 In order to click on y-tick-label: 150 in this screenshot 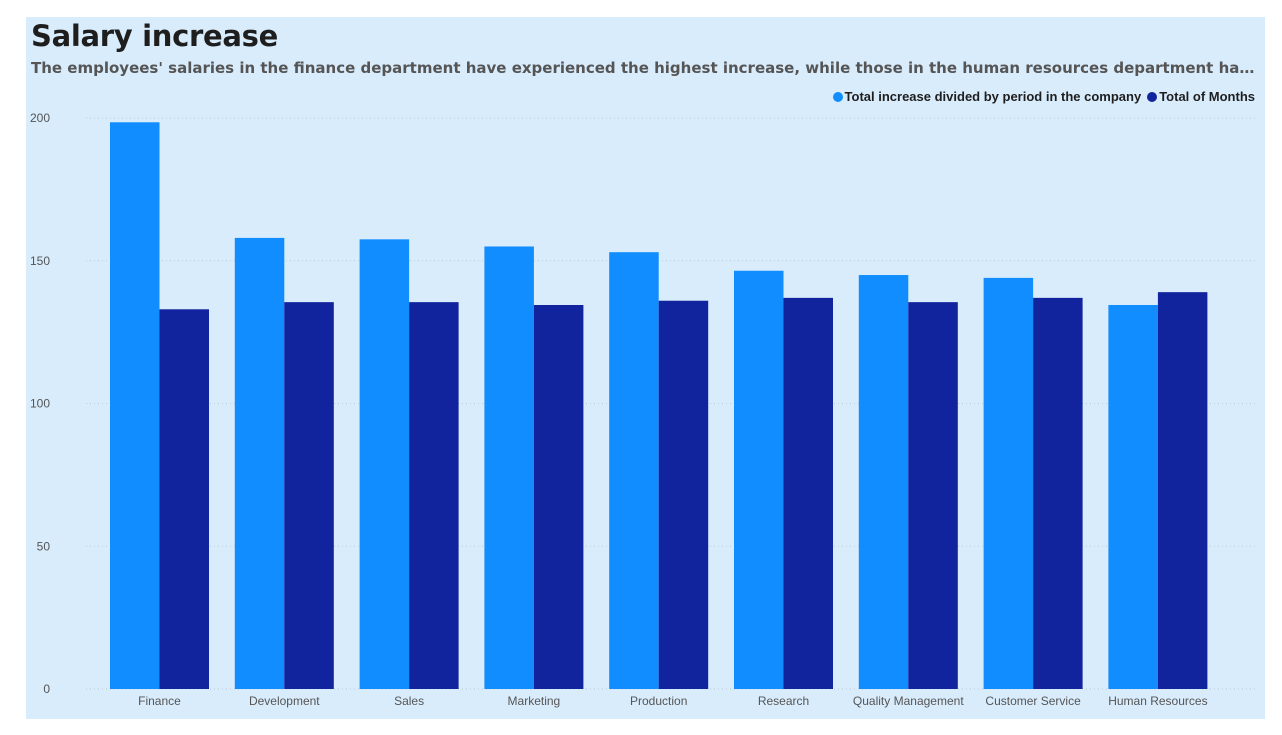, I will do `click(40, 261)`.